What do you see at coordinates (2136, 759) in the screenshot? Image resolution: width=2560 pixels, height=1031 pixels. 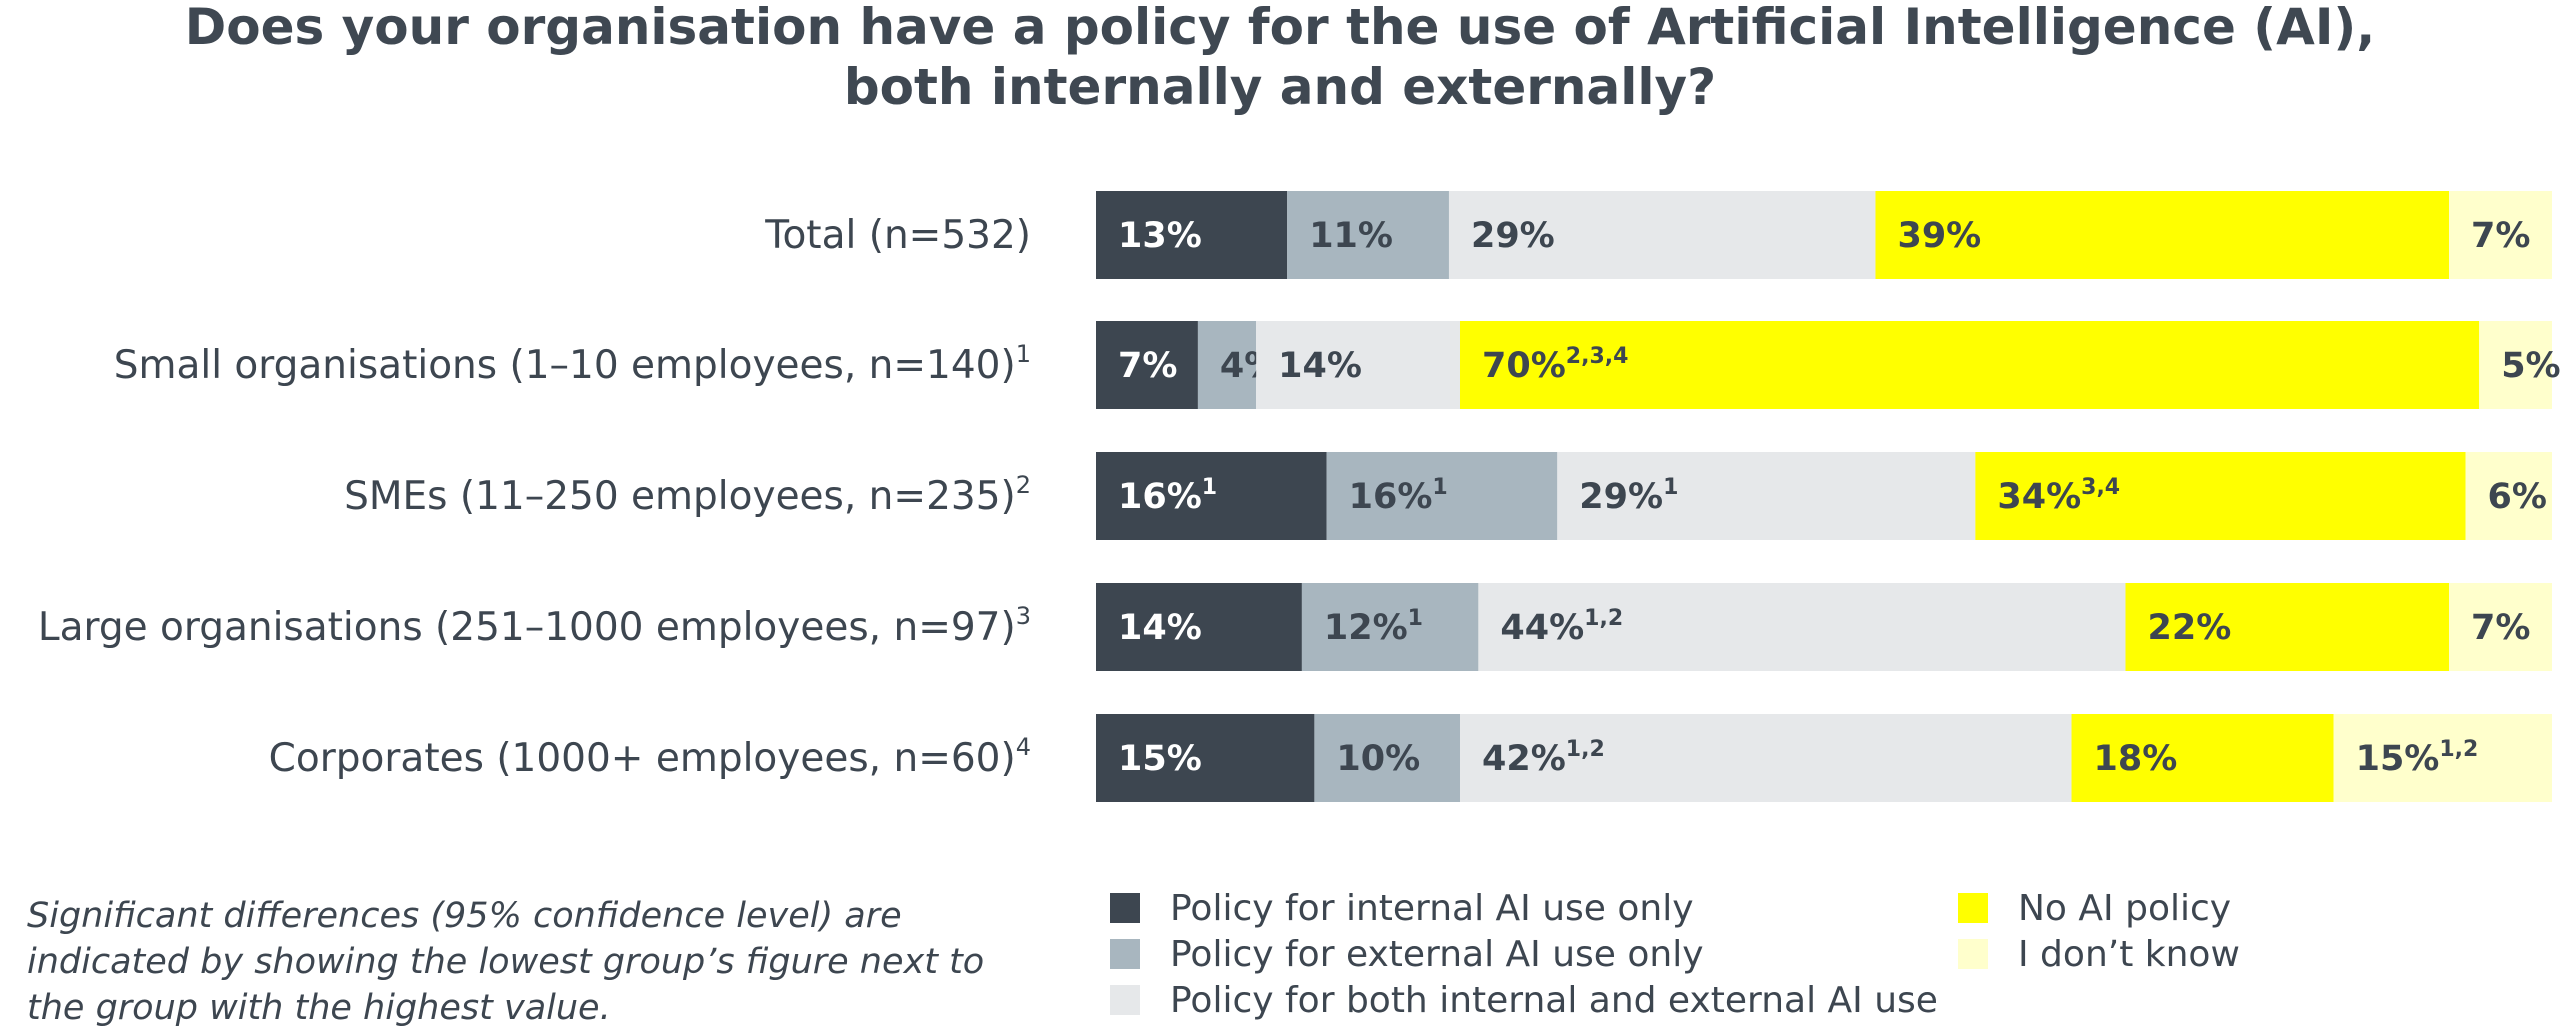 I see `data-label: 18%` at bounding box center [2136, 759].